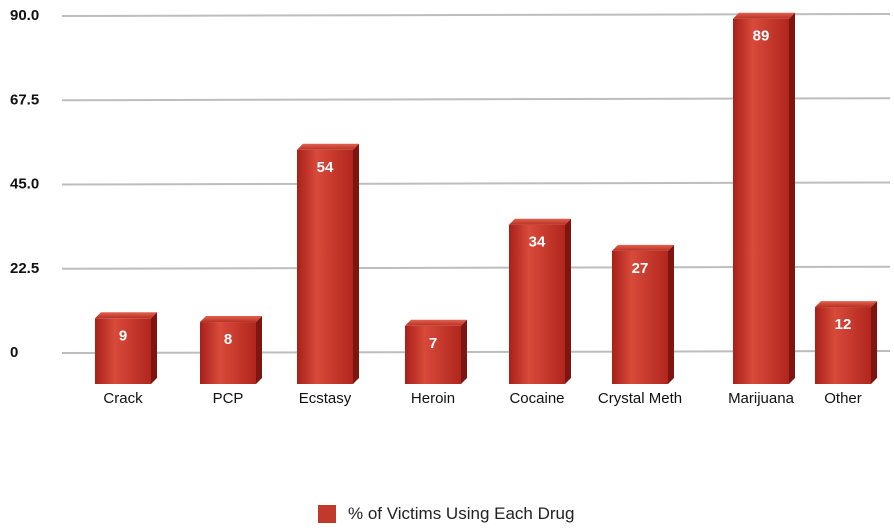 This screenshot has width=894, height=530. I want to click on data-label: 54, so click(325, 167).